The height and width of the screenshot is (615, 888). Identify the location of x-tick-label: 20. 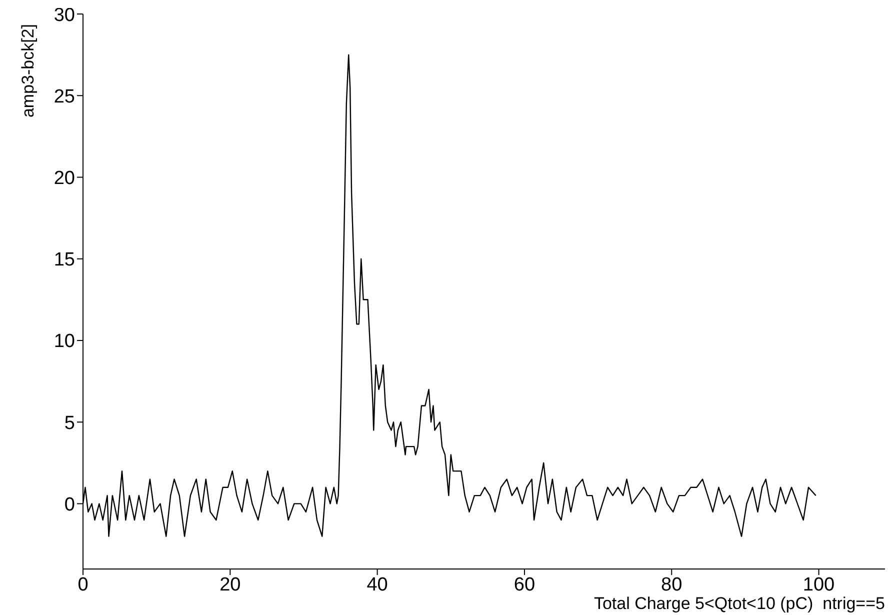
(230, 585).